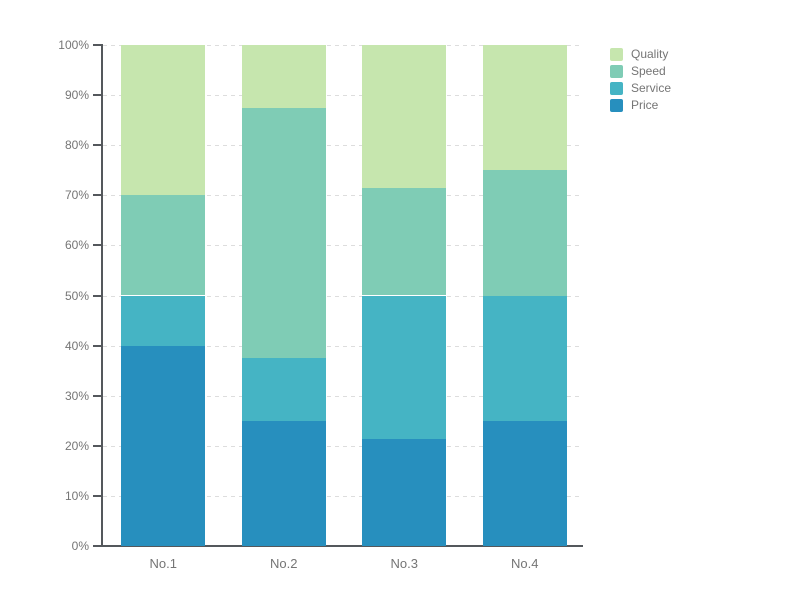 The height and width of the screenshot is (600, 800). I want to click on bar-segment-No1-price, so click(163, 445).